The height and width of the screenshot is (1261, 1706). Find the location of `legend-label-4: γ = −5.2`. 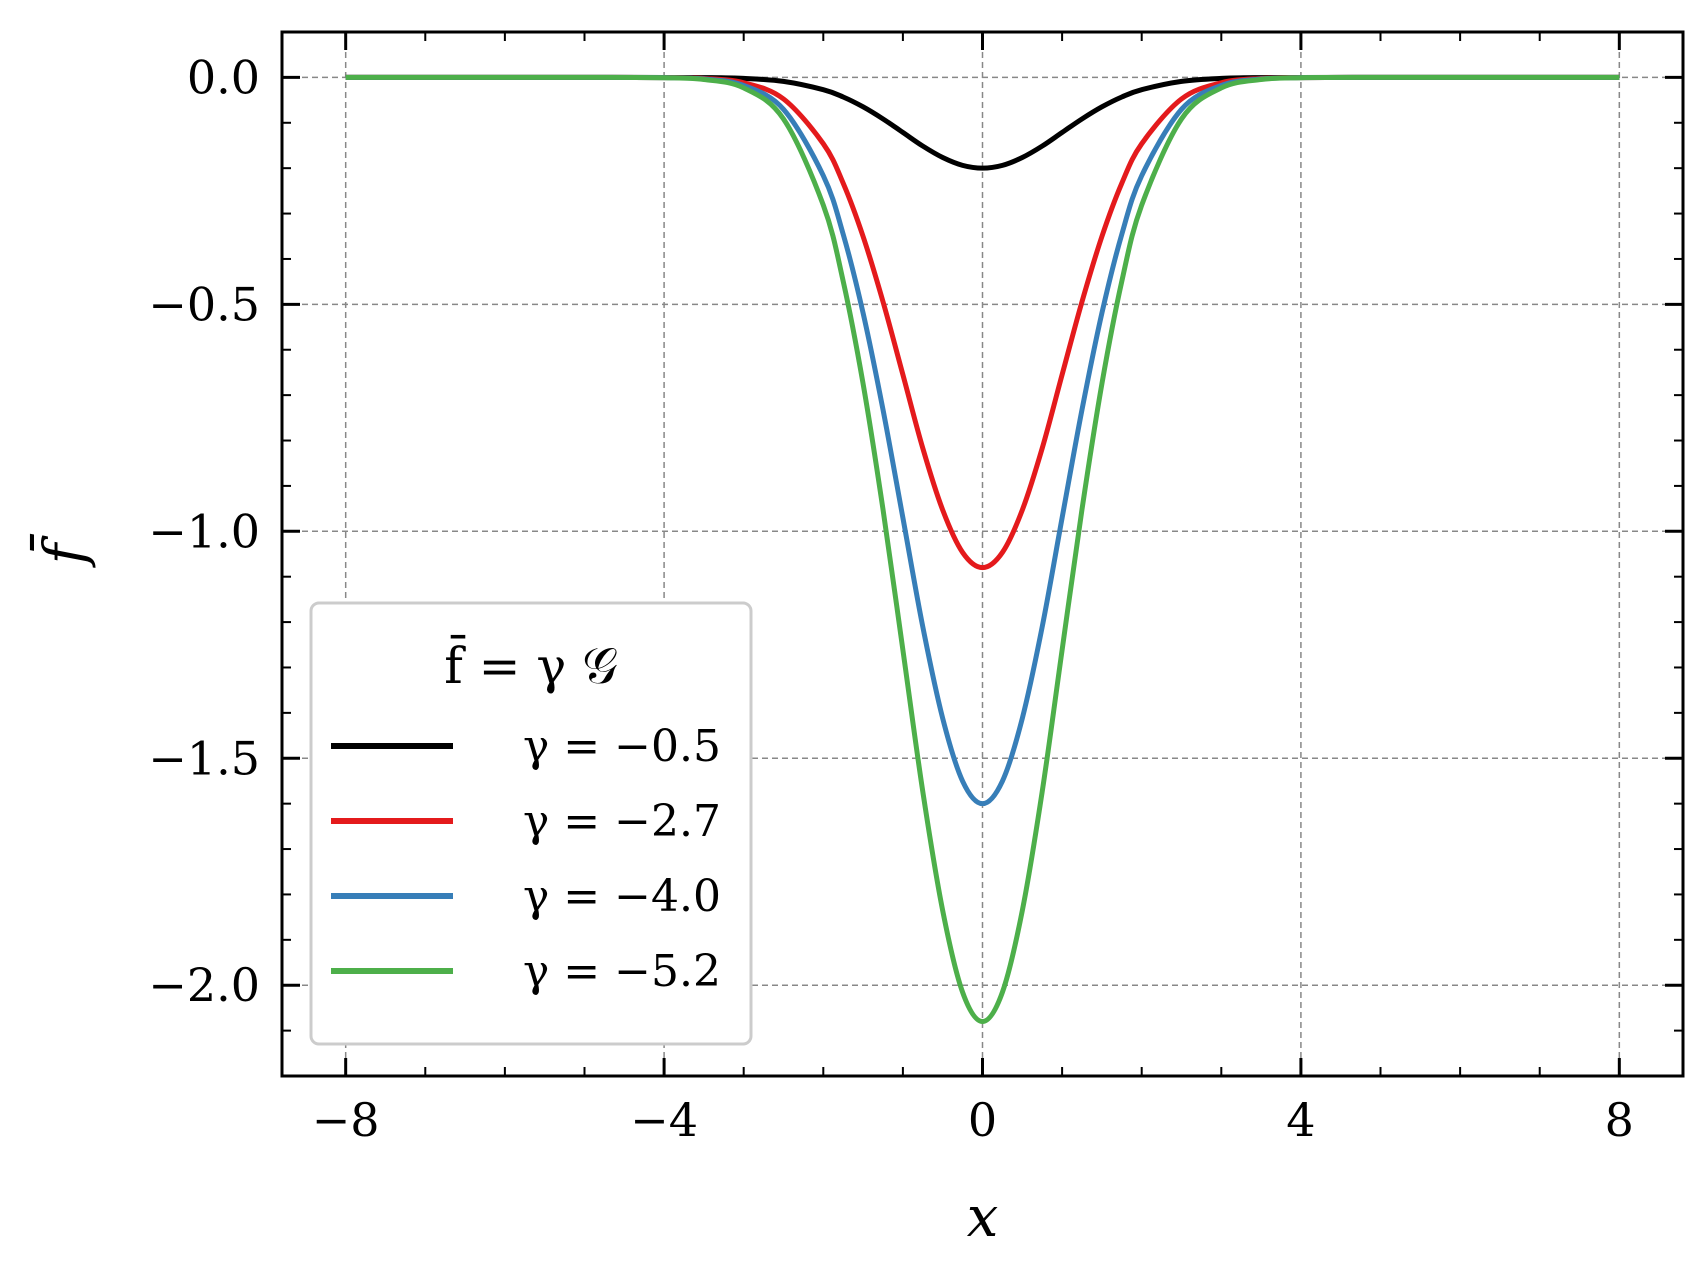

legend-label-4: γ = −5.2 is located at coordinates (622, 971).